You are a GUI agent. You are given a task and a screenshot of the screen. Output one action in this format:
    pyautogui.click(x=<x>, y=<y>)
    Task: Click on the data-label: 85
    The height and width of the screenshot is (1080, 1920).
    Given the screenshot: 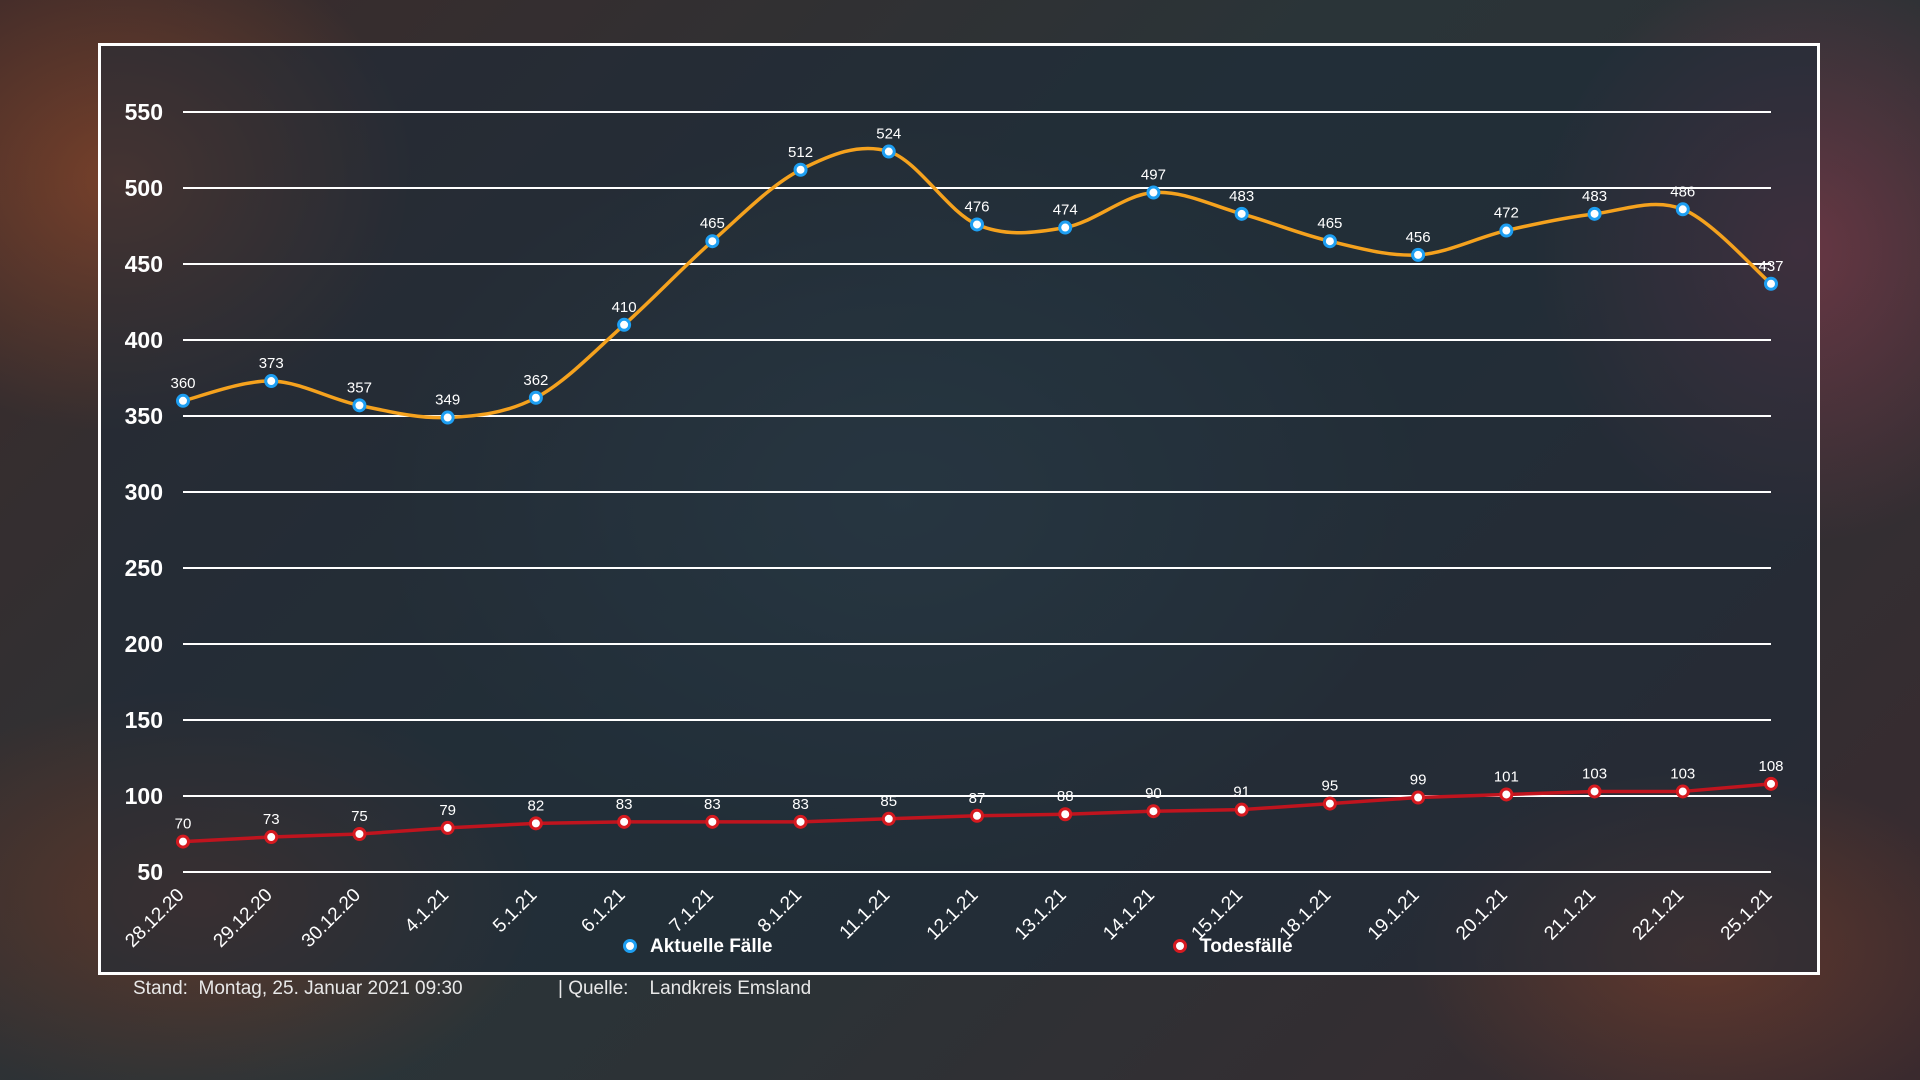 What is the action you would take?
    pyautogui.click(x=888, y=801)
    